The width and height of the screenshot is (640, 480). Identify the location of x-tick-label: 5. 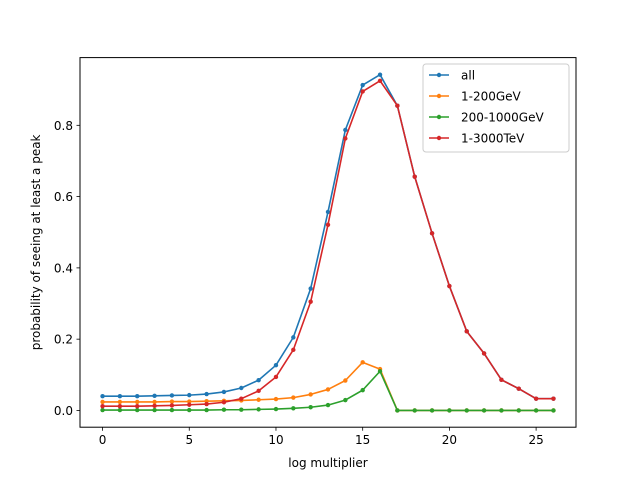
(189, 440).